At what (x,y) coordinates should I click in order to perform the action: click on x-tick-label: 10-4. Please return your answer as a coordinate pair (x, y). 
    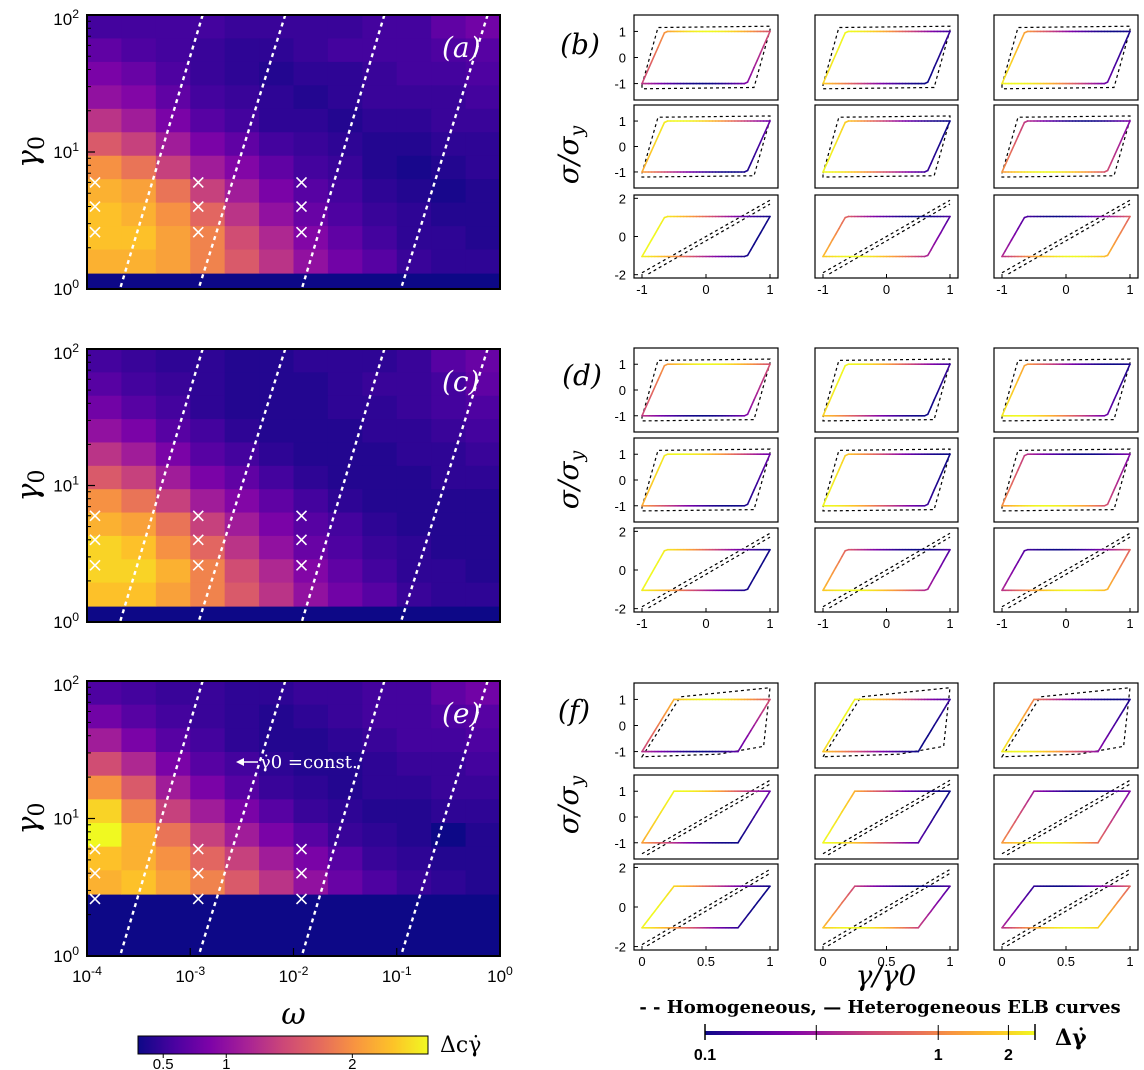
    Looking at the image, I should click on (87, 975).